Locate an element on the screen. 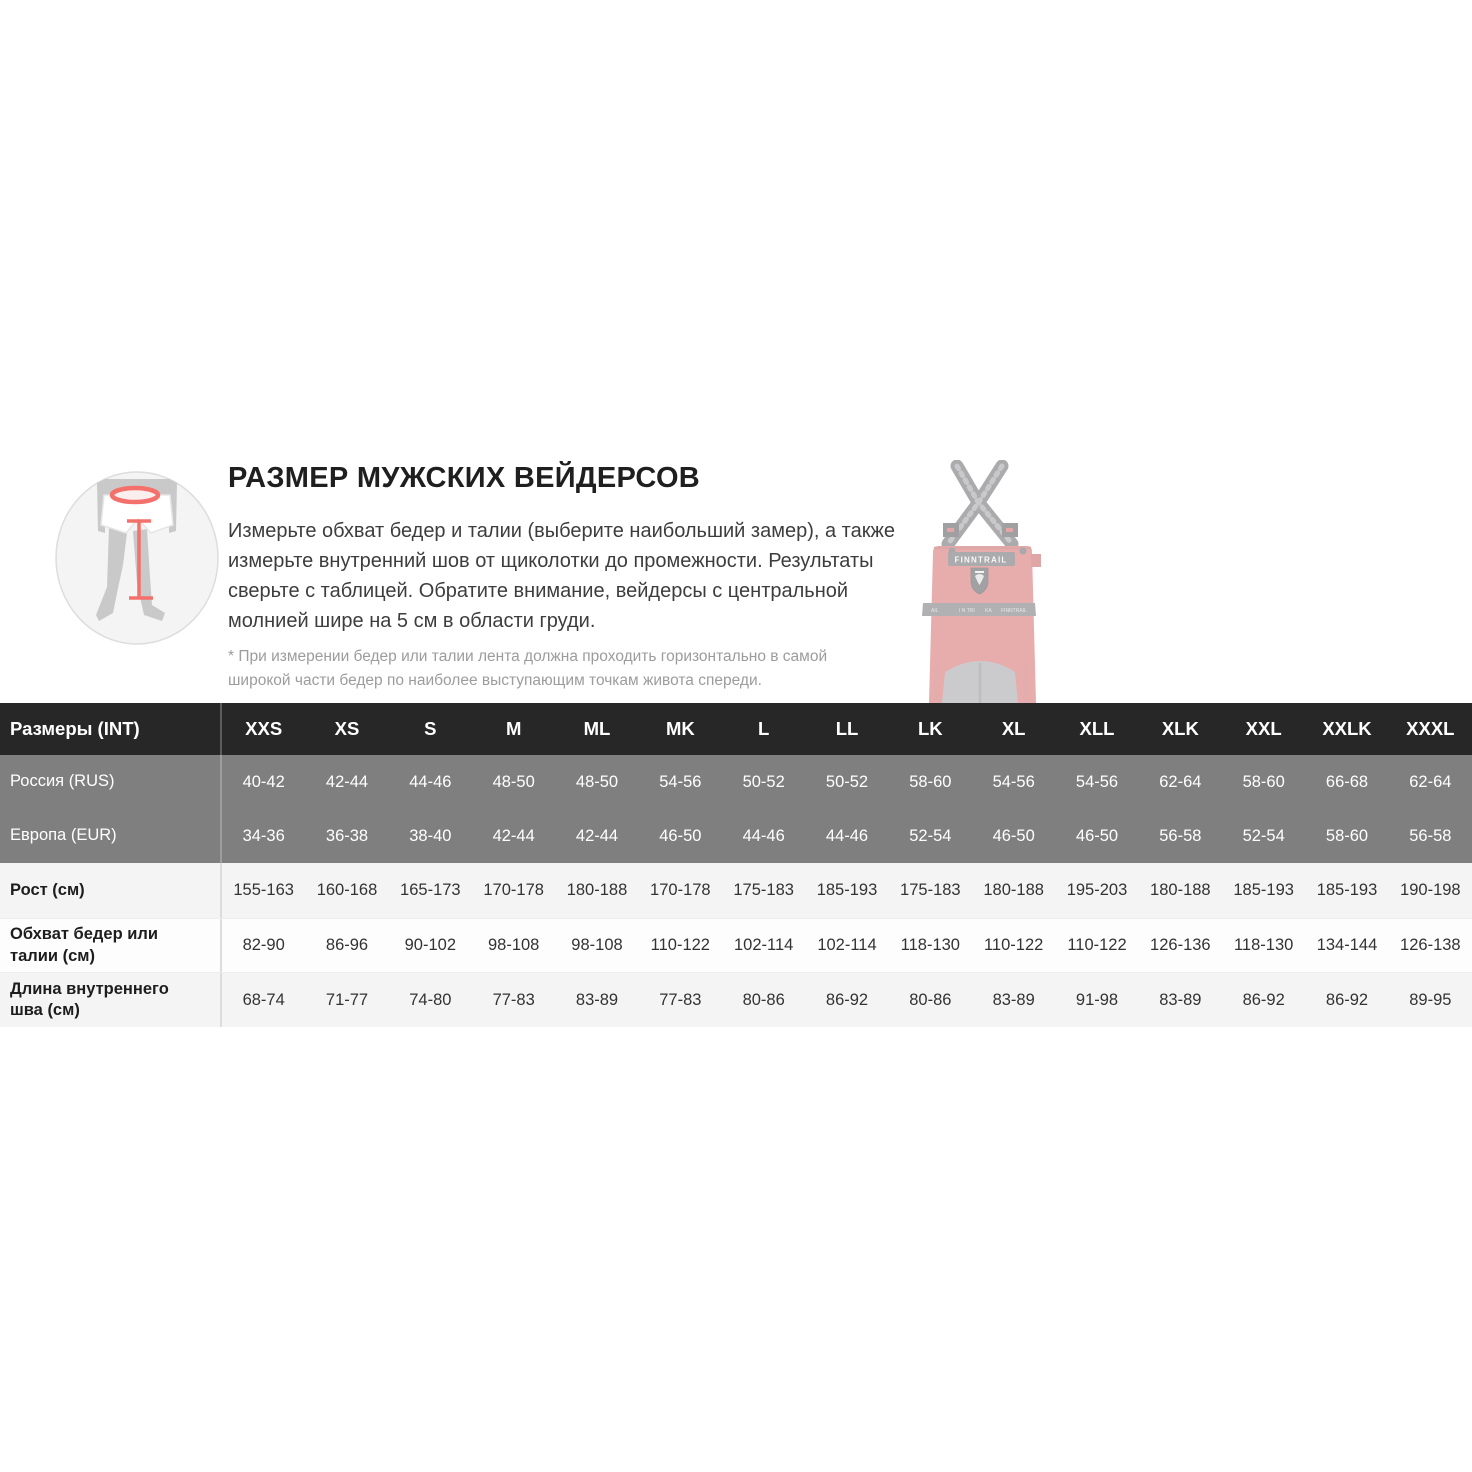 This screenshot has width=1472, height=1472. size-cell: 110-122 is located at coordinates (680, 945).